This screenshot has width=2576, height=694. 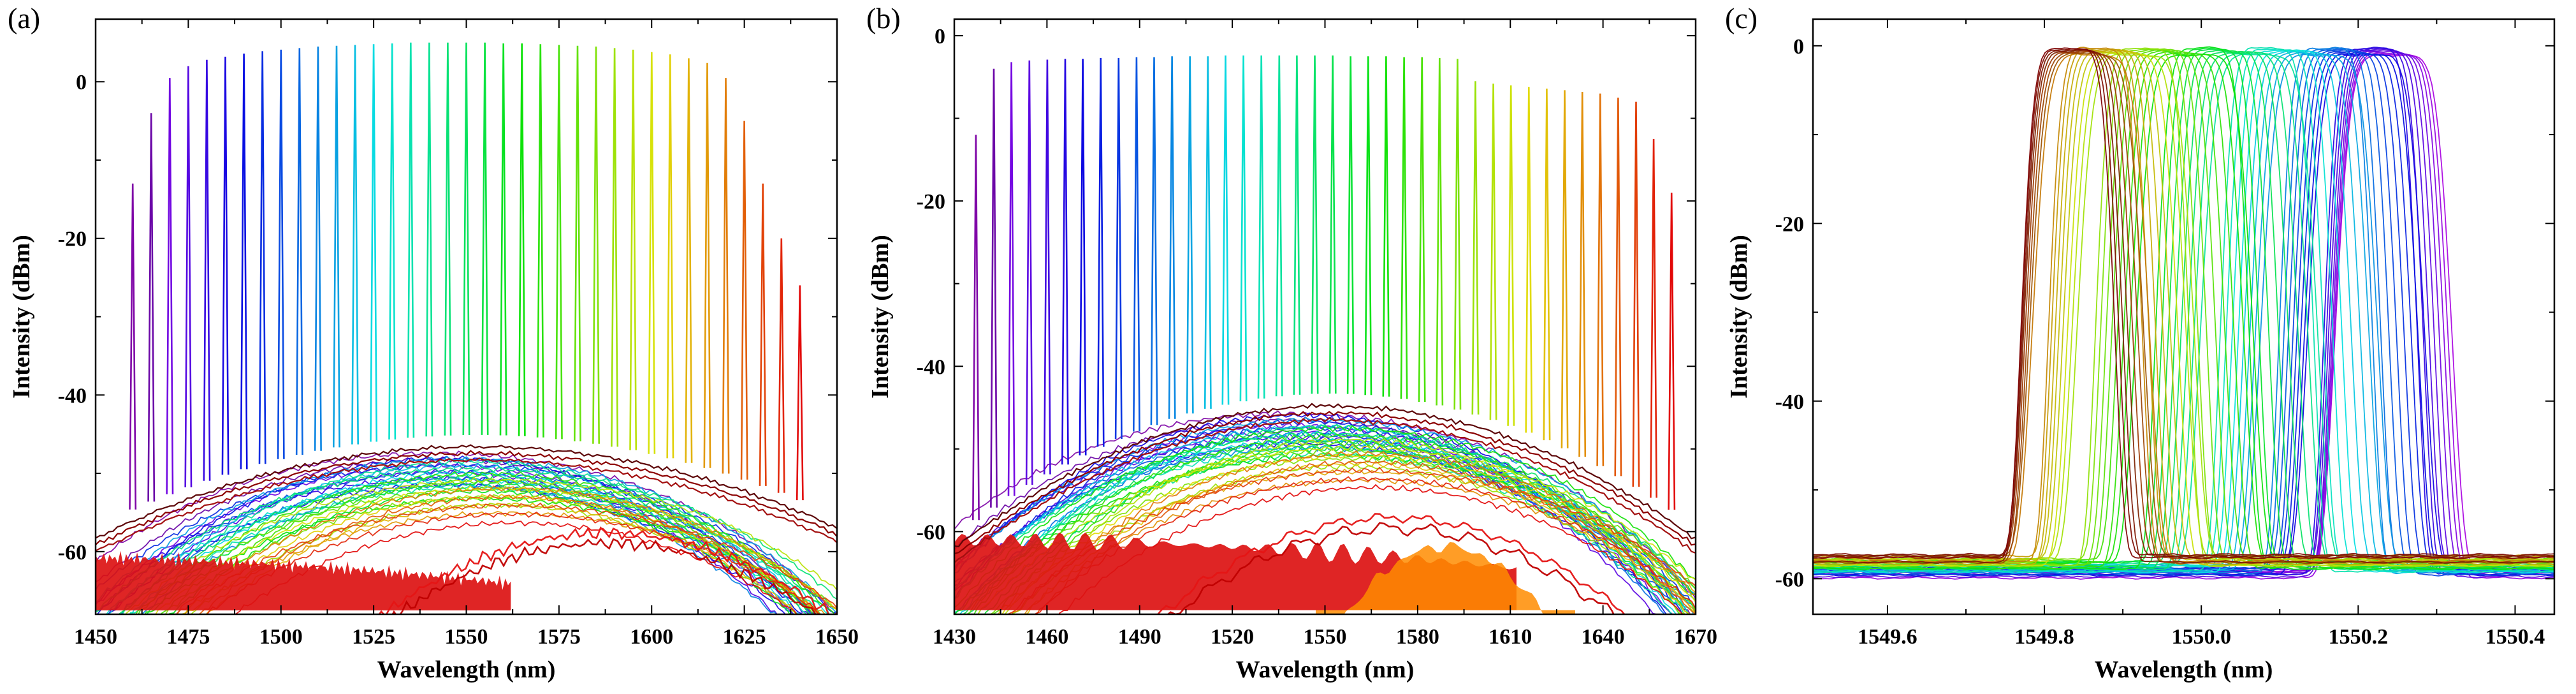 What do you see at coordinates (2201, 637) in the screenshot?
I see `x-tick-label: 1550.0` at bounding box center [2201, 637].